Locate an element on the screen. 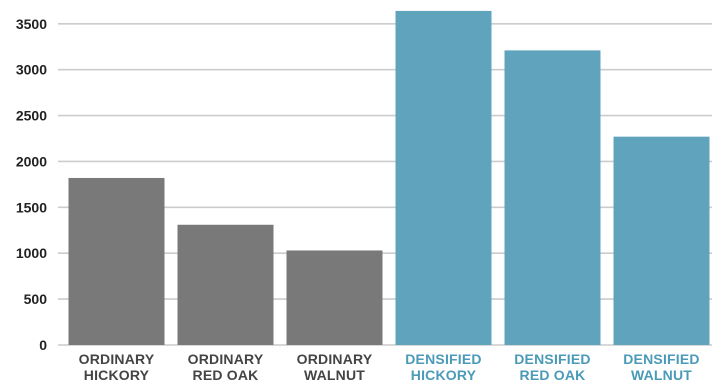  y-tick-label: 2000 is located at coordinates (31, 161).